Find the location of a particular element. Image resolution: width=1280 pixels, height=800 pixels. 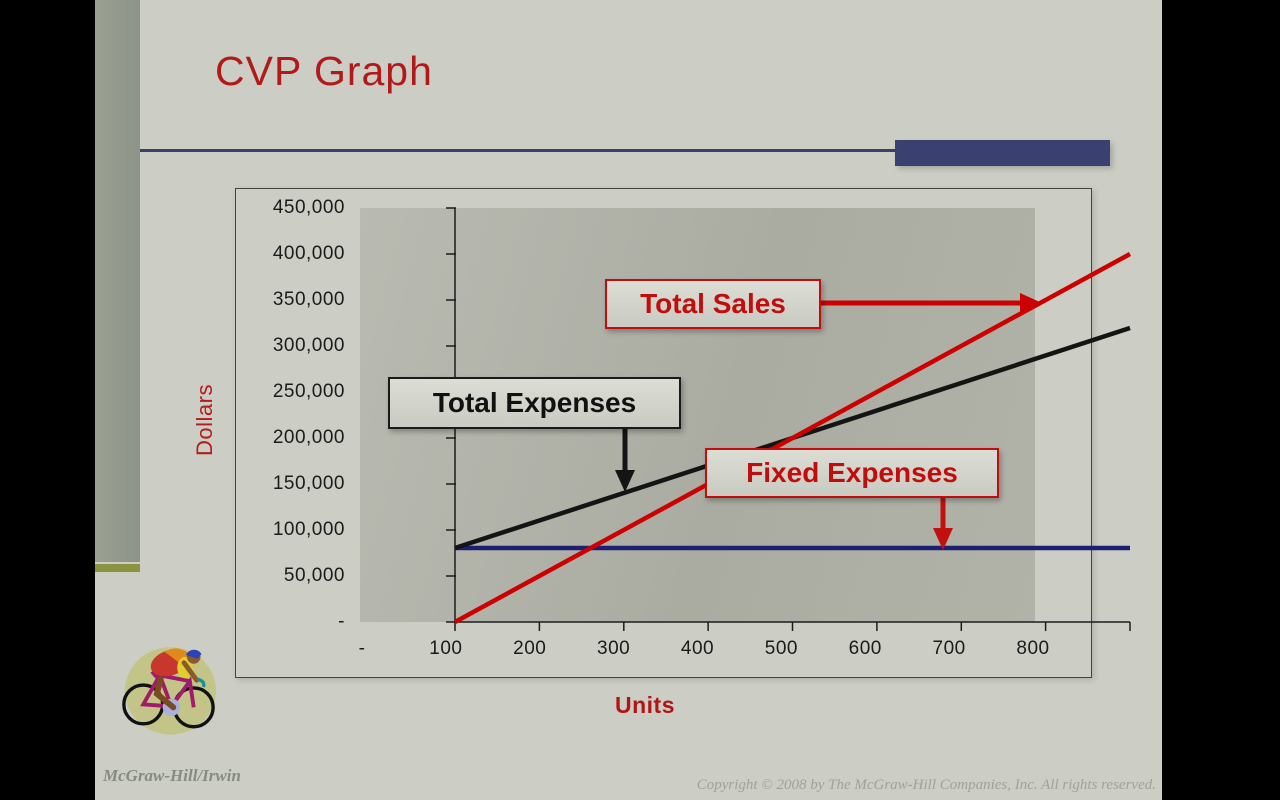

x-tick-label: 700 is located at coordinates (949, 648).